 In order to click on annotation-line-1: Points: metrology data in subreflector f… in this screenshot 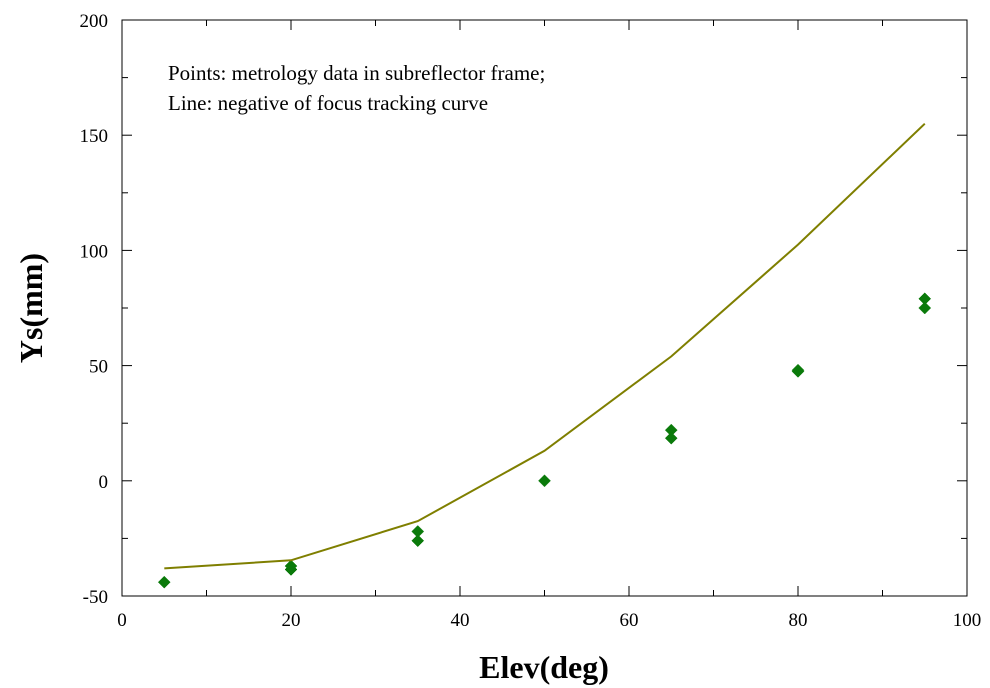, I will do `click(356, 73)`.